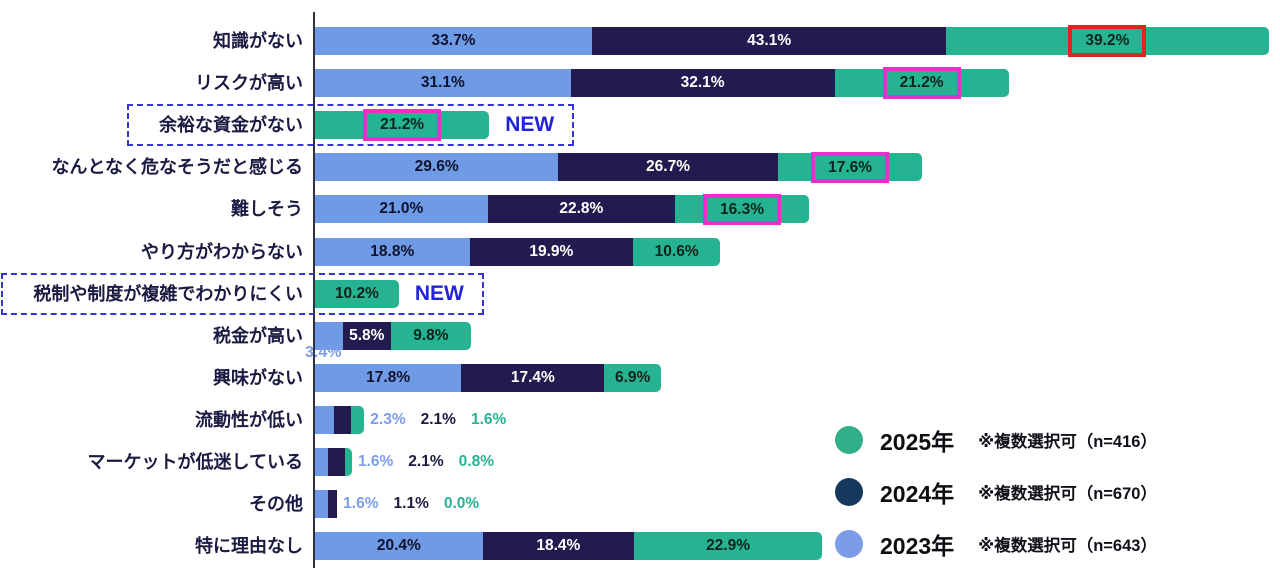  What do you see at coordinates (488, 377) in the screenshot?
I see `bar-group: 17.8% 17.4% 6.9%` at bounding box center [488, 377].